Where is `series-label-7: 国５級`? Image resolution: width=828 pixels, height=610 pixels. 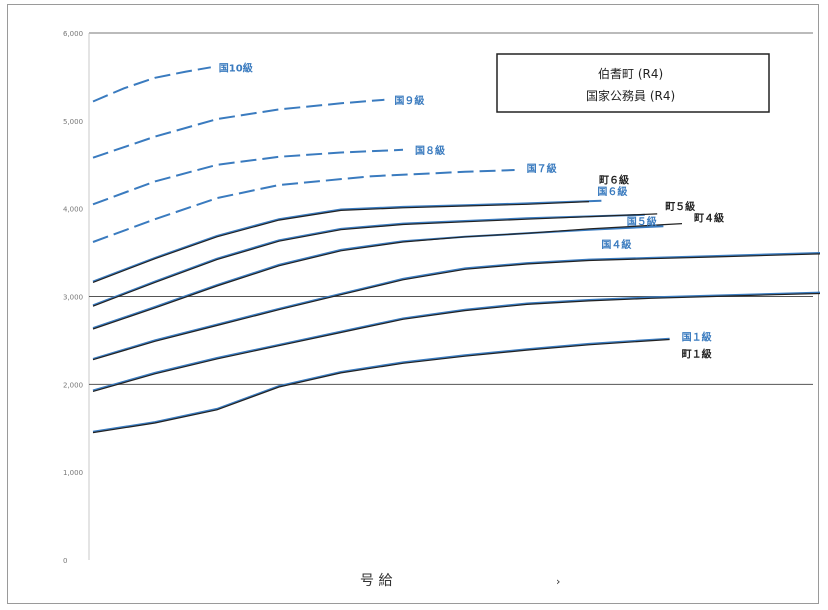 series-label-7: 国５級 is located at coordinates (642, 221).